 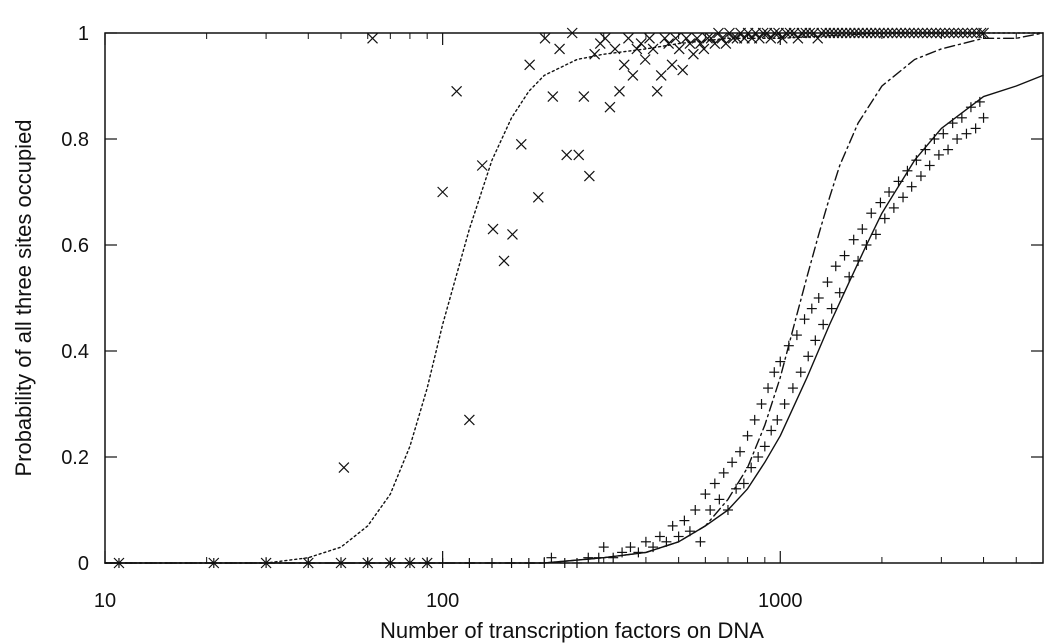 What do you see at coordinates (83, 34) in the screenshot?
I see `y-tick-label: 1` at bounding box center [83, 34].